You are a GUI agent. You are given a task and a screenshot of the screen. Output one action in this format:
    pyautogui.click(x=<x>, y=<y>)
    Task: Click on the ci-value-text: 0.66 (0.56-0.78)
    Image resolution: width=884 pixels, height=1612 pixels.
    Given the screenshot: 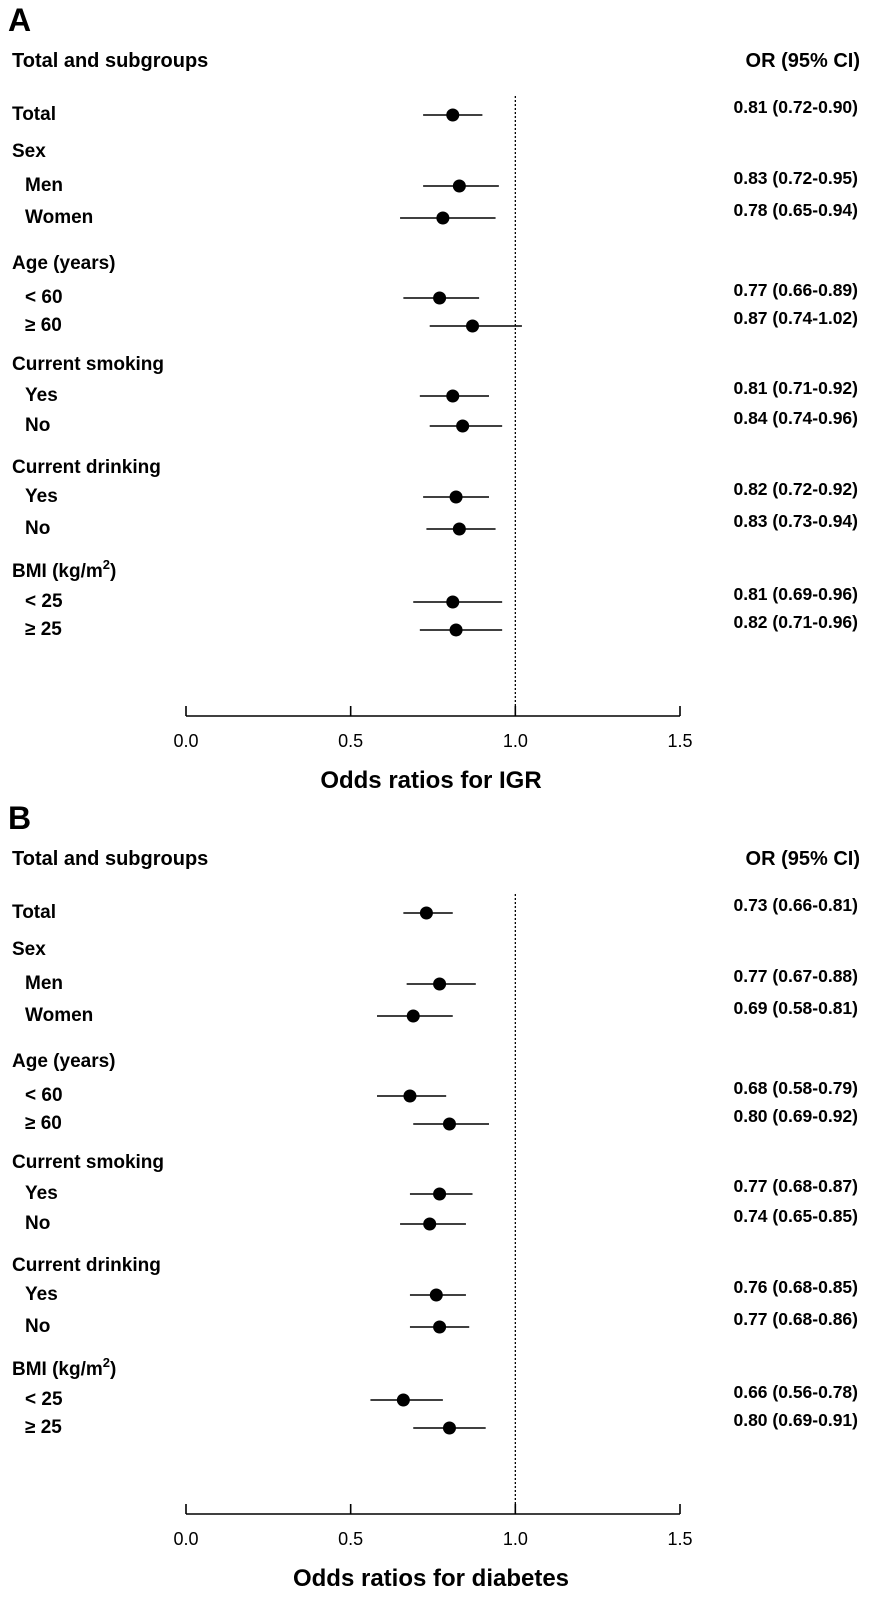 What is the action you would take?
    pyautogui.click(x=795, y=1392)
    